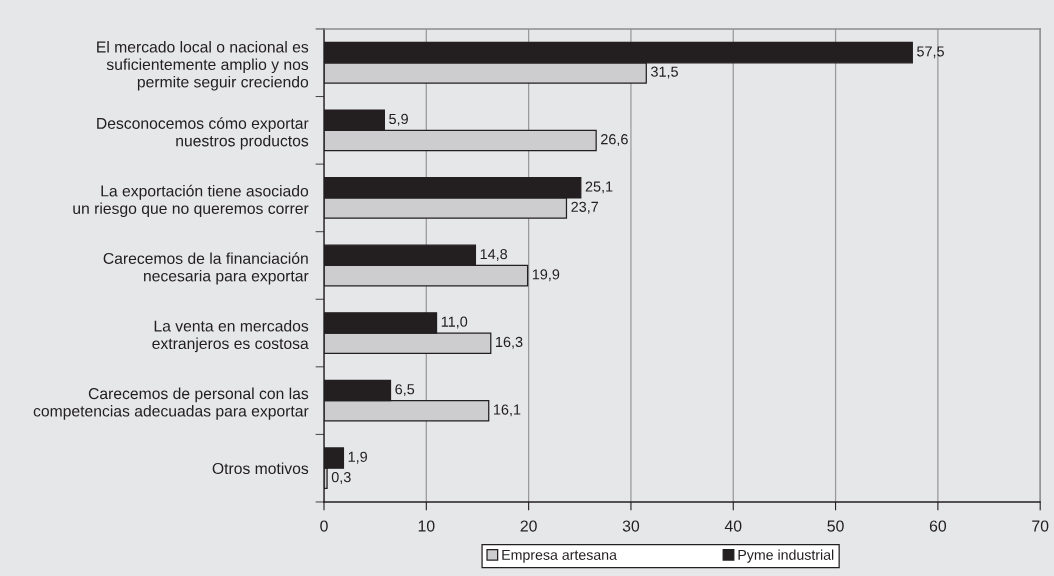 The width and height of the screenshot is (1054, 576). What do you see at coordinates (206, 268) in the screenshot?
I see `y-tick-label: Carecemos de la financiación necesaria para exportar` at bounding box center [206, 268].